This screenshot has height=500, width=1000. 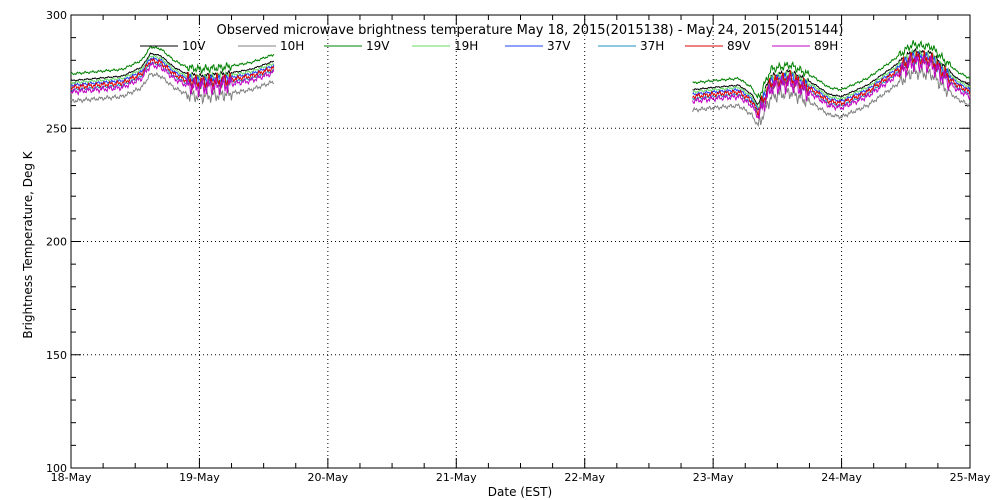 What do you see at coordinates (56, 355) in the screenshot?
I see `y-tick-label: 150` at bounding box center [56, 355].